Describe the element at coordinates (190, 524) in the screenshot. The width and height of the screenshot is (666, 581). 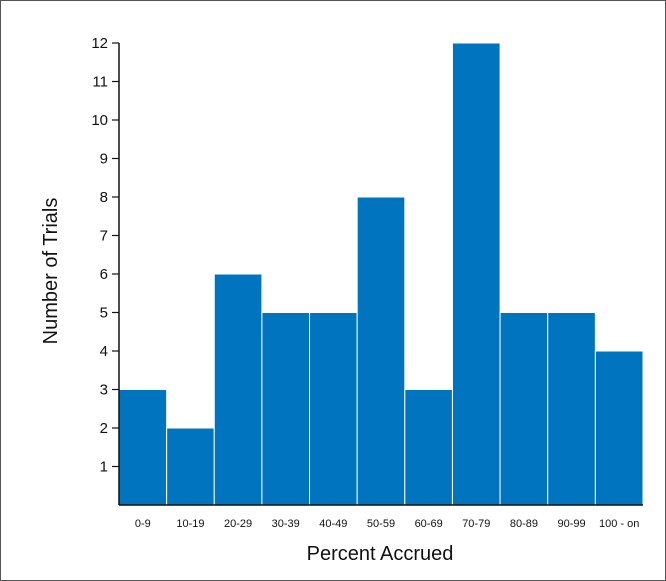
I see `x-tick-label-1: 10-19` at that location.